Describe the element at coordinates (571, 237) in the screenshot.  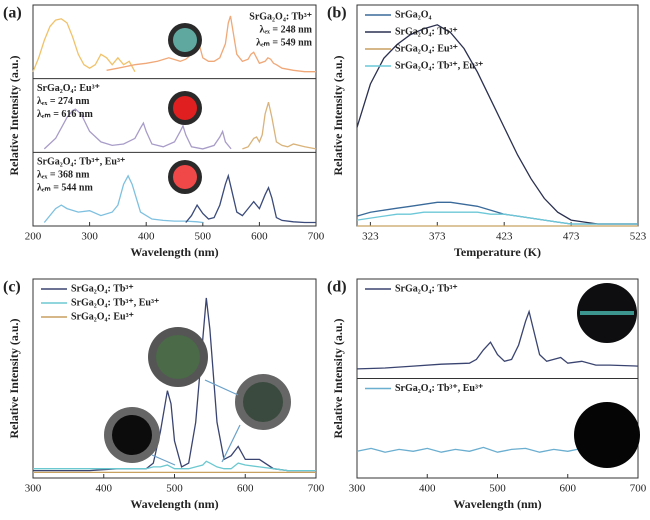
I see `x-tick-label: 473` at that location.